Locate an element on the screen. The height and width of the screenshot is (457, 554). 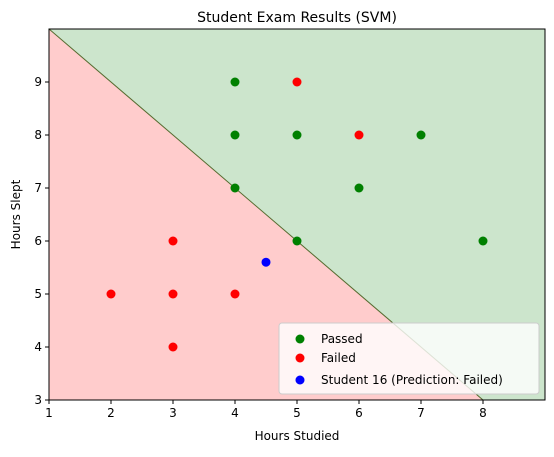
x-tick-label: 1 is located at coordinates (49, 413).